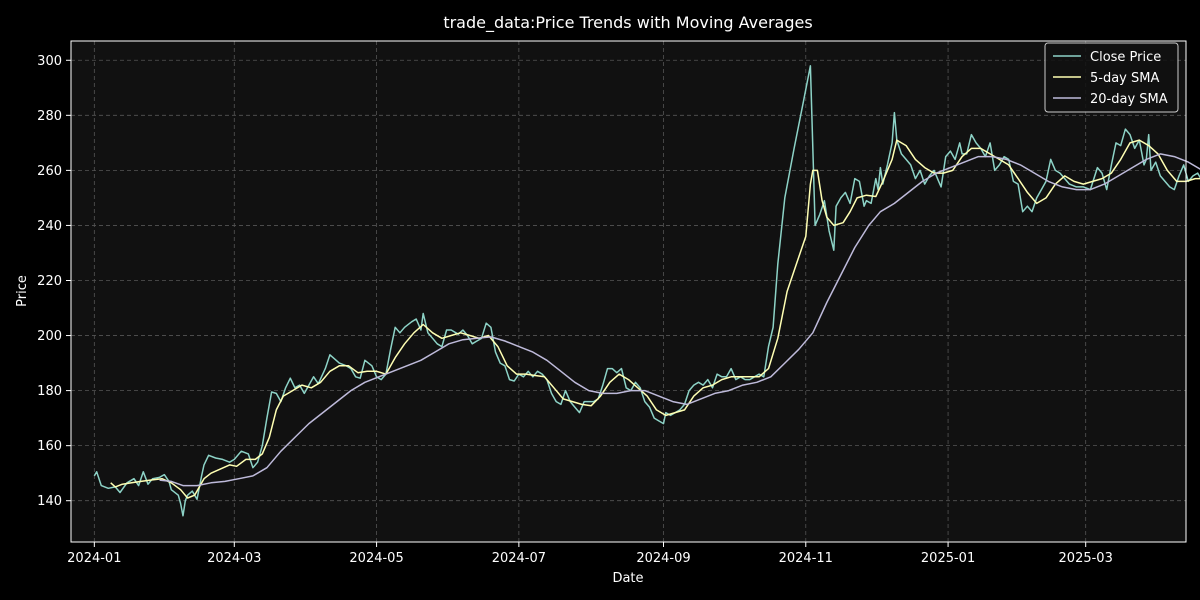 This screenshot has height=600, width=1200. I want to click on legend-box, so click(1111, 77).